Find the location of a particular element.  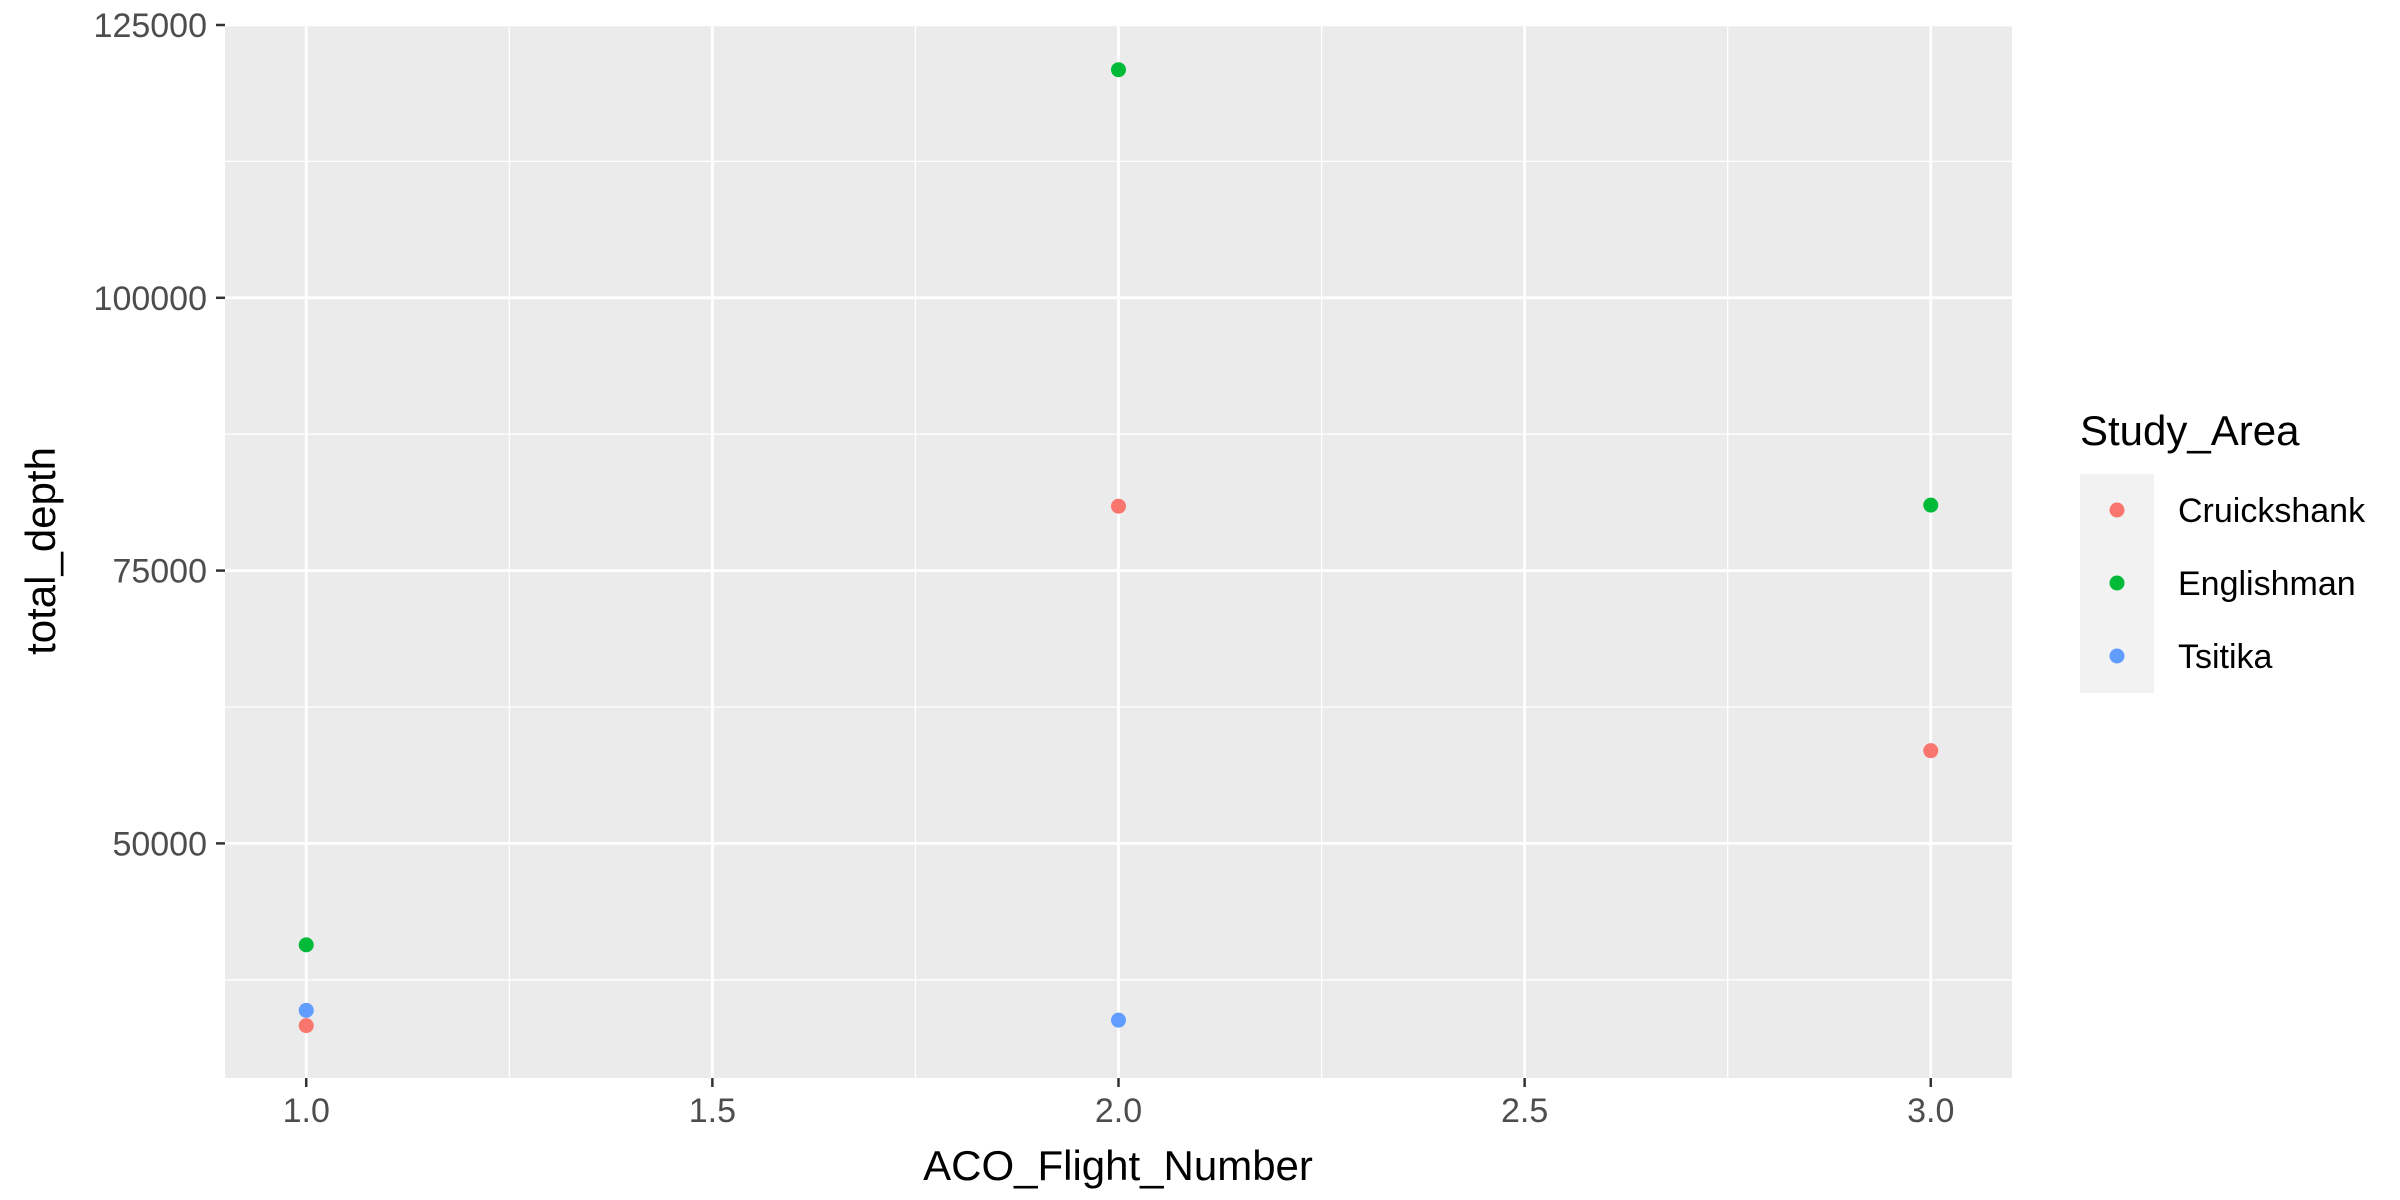

legend: Study_Area Cruickshank Englishman Tsitika is located at coordinates (2223, 550).